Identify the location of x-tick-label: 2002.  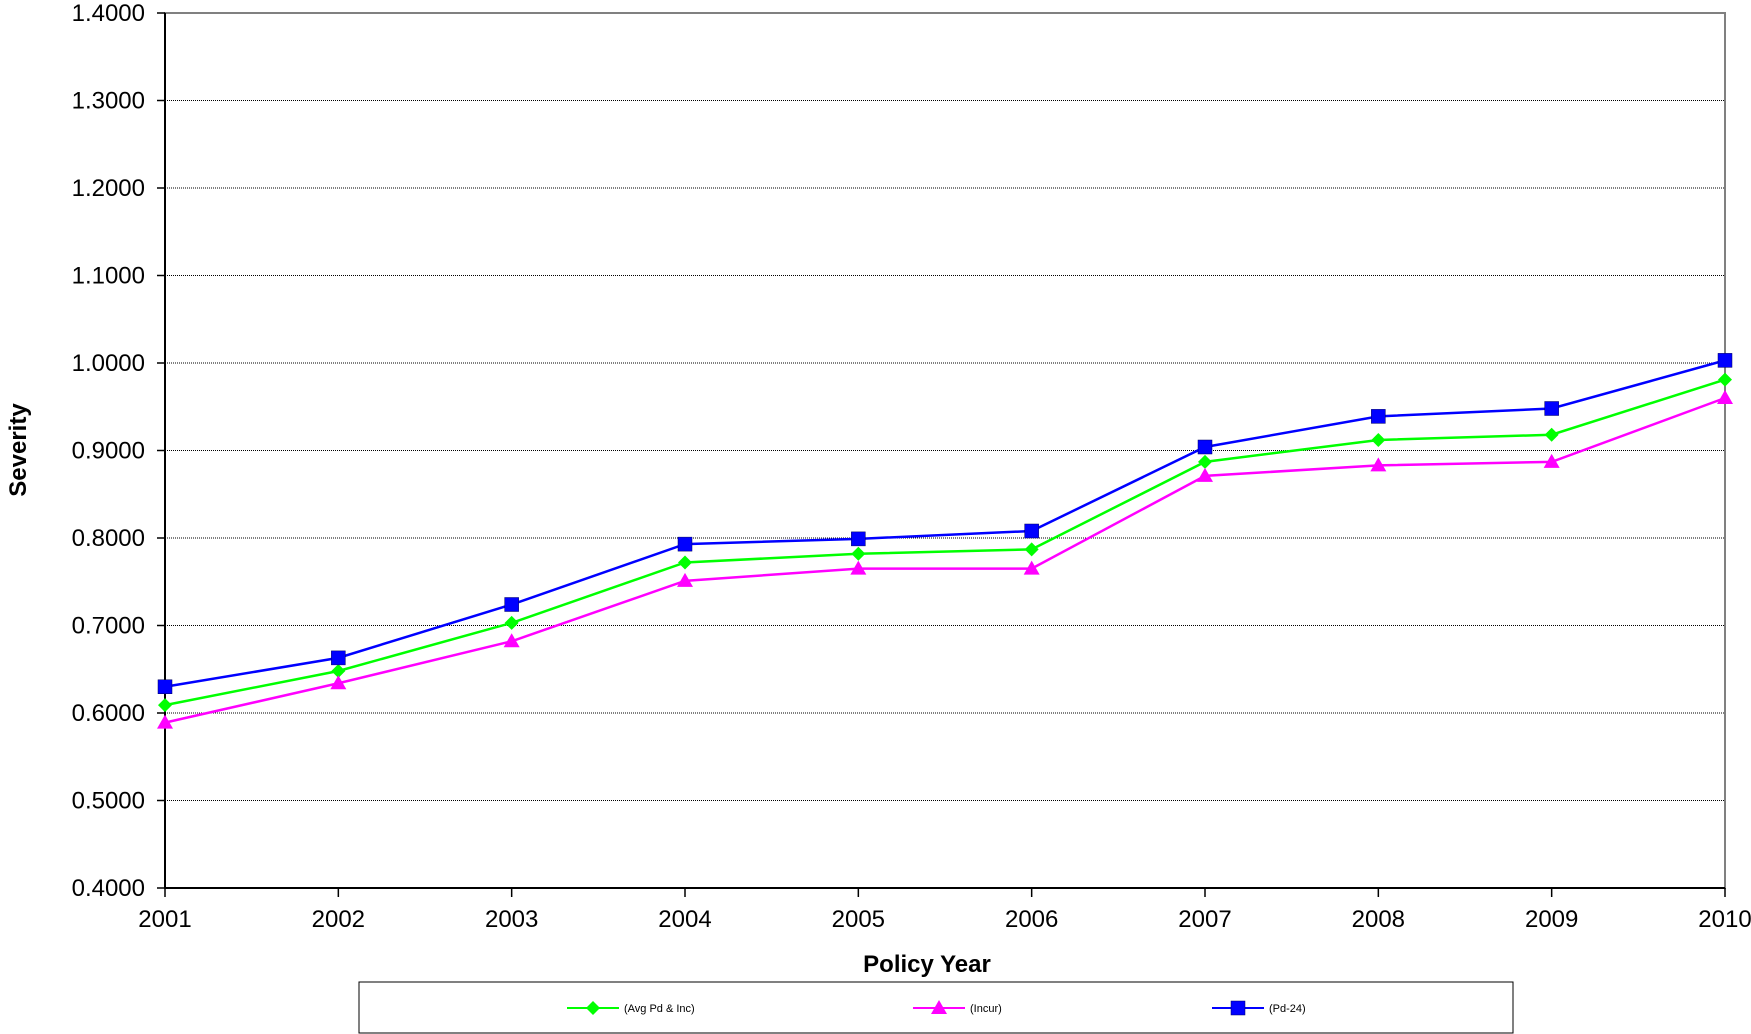
(338, 919).